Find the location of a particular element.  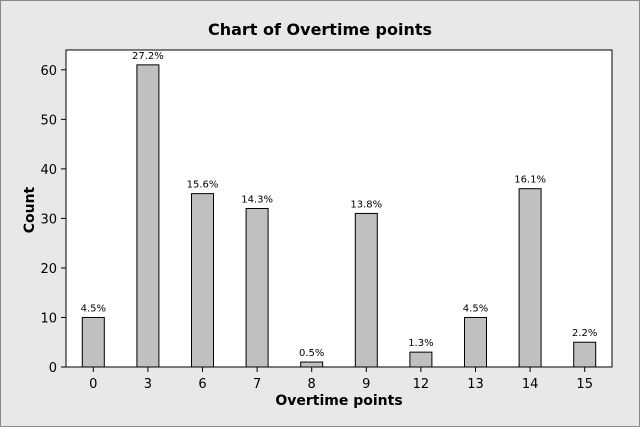

data-label-15: 2.2% is located at coordinates (584, 333).